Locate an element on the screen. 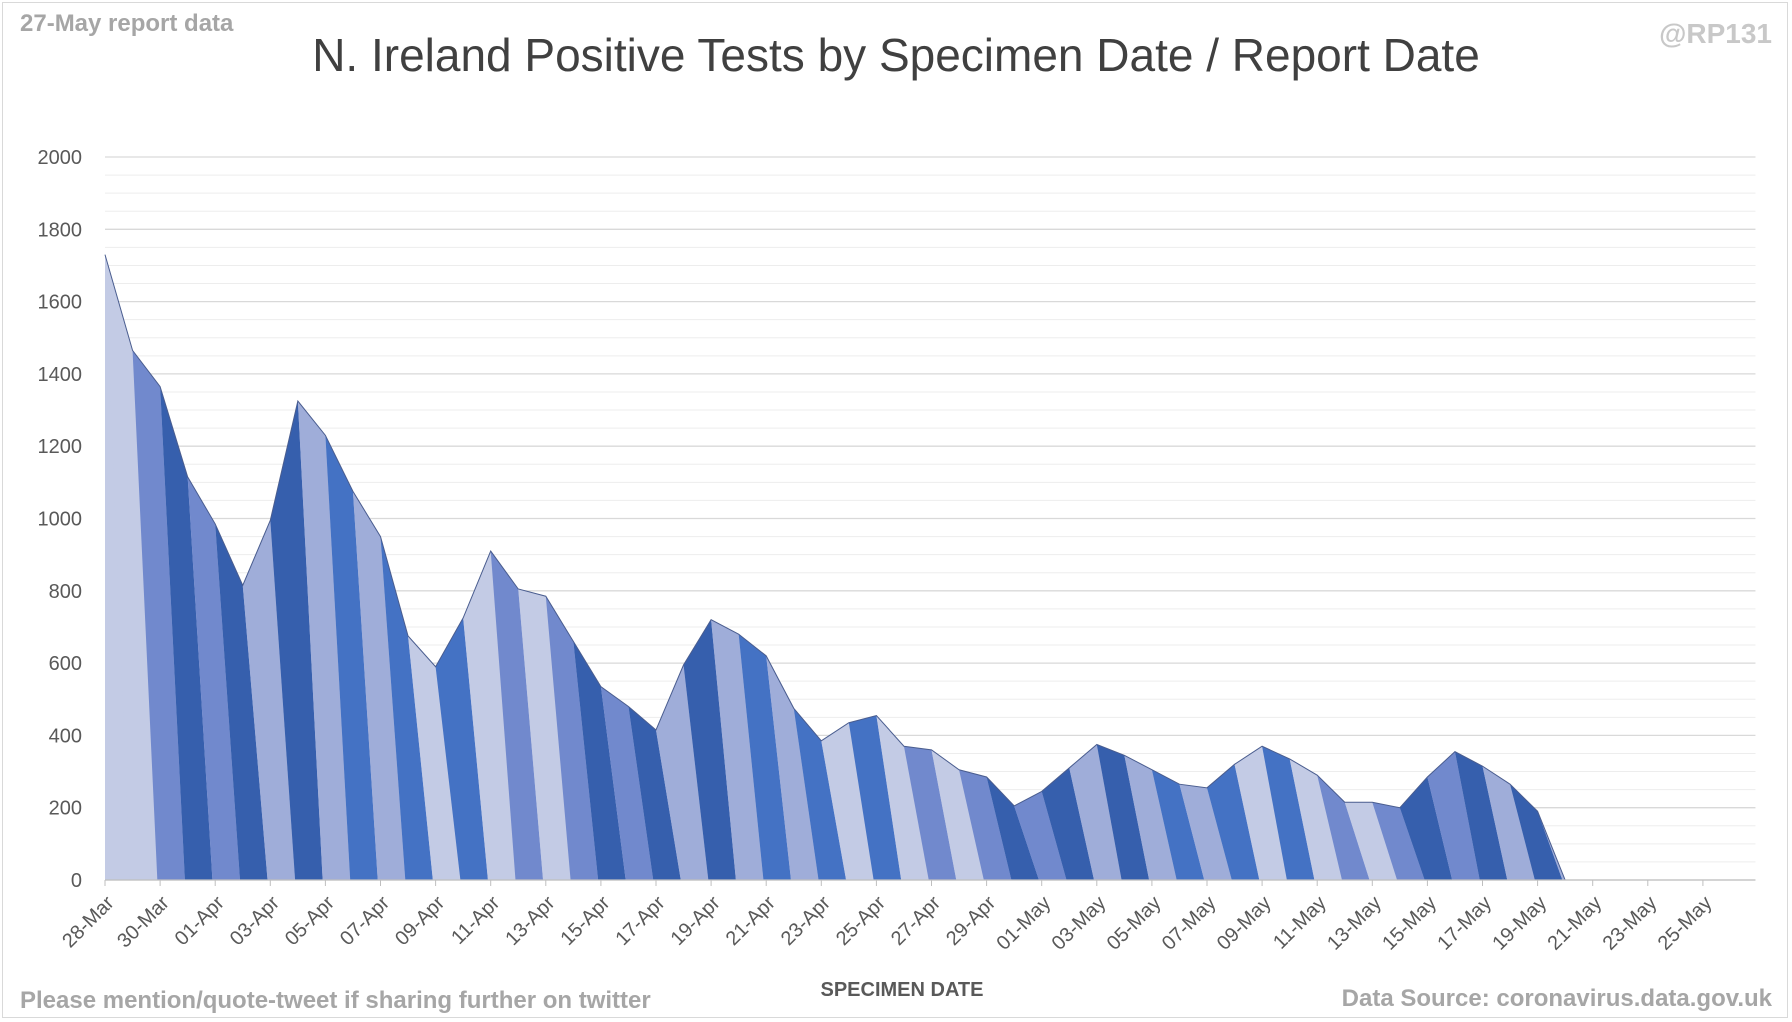 The image size is (1792, 1022). area-band-02-May is located at coordinates (1095, 812).